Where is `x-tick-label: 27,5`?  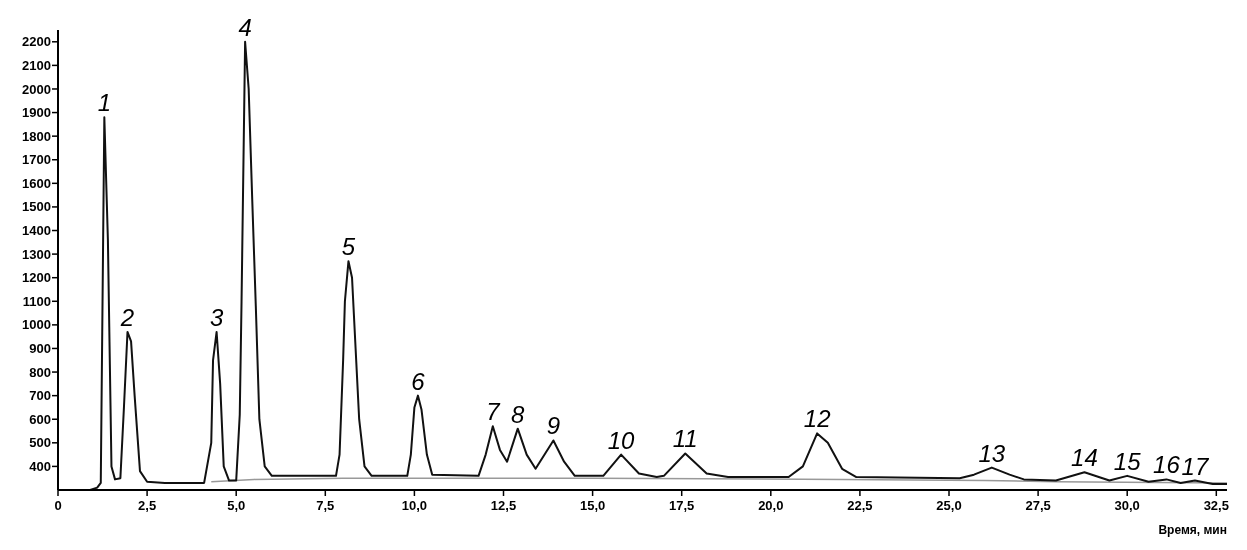
x-tick-label: 27,5 is located at coordinates (1038, 505).